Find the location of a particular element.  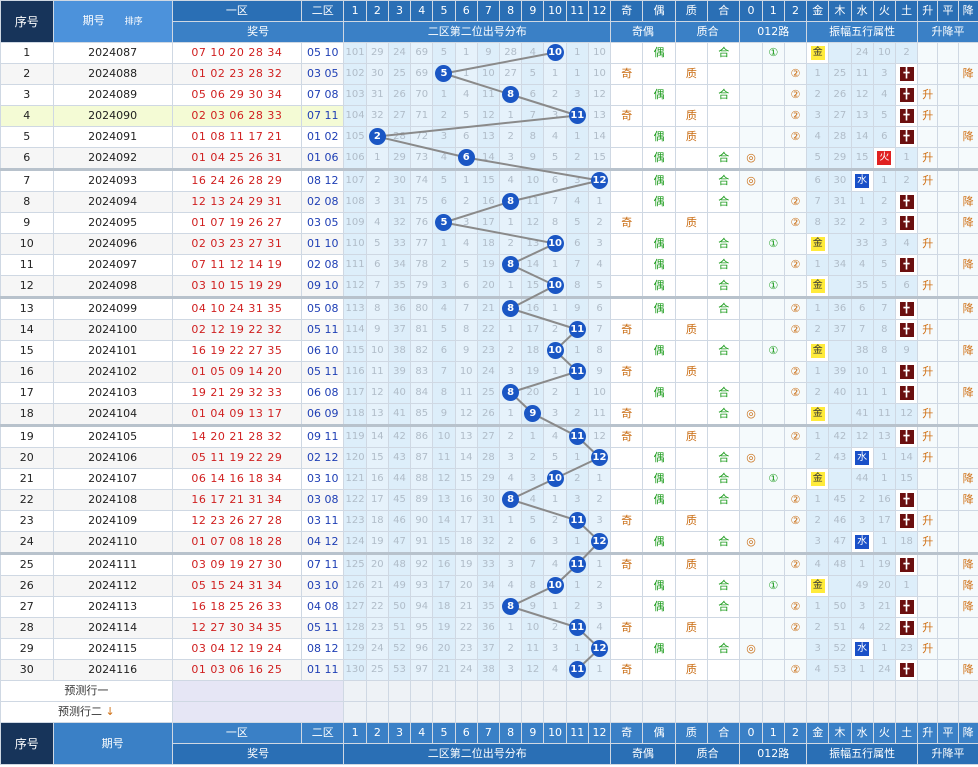

lu-2-cell: ② is located at coordinates (795, 500).